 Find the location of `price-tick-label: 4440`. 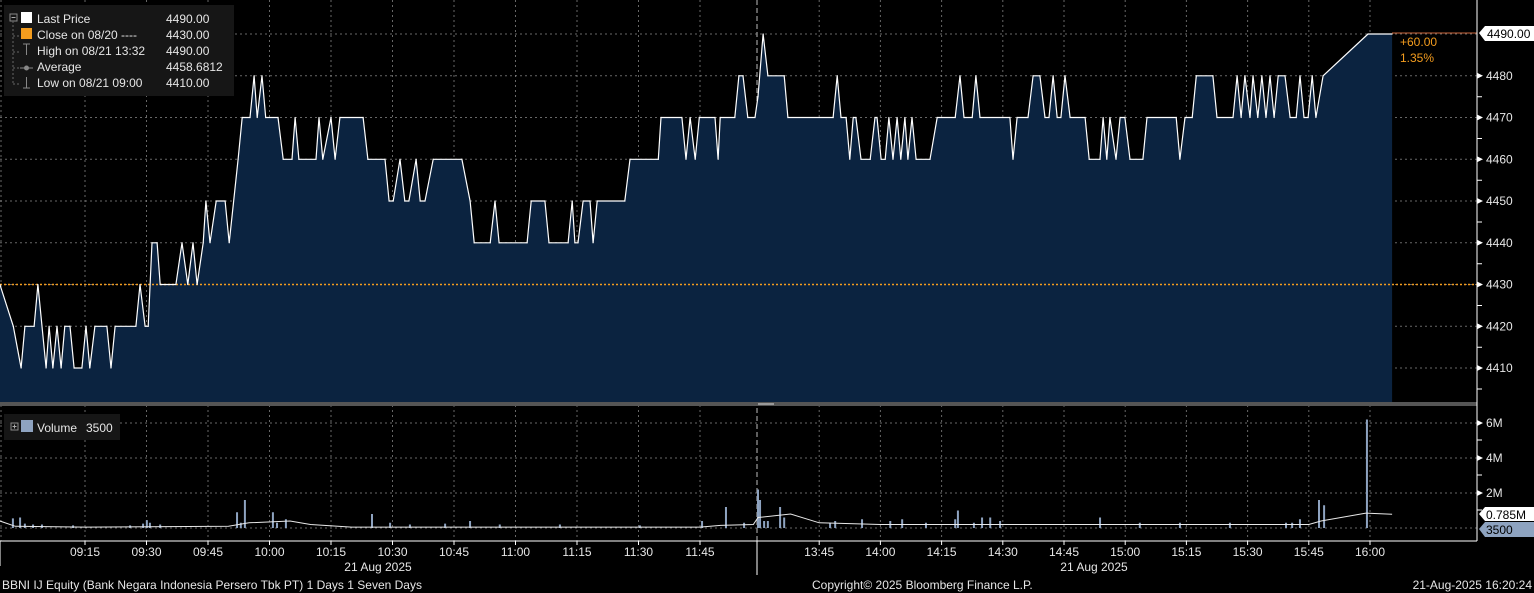

price-tick-label: 4440 is located at coordinates (1499, 243).